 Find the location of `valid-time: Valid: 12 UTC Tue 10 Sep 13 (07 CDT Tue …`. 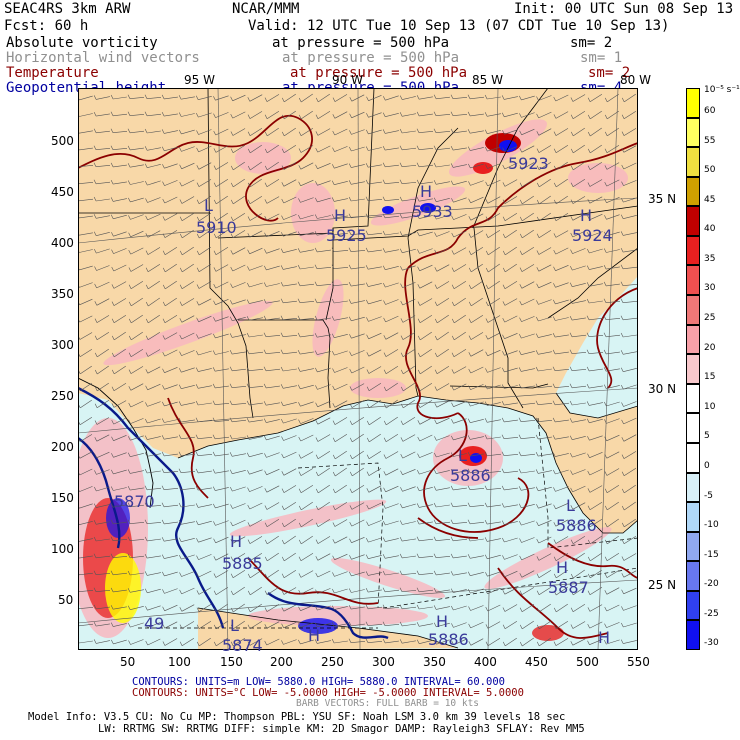

valid-time: Valid: 12 UTC Tue 10 Sep 13 (07 CDT Tue … is located at coordinates (459, 26).